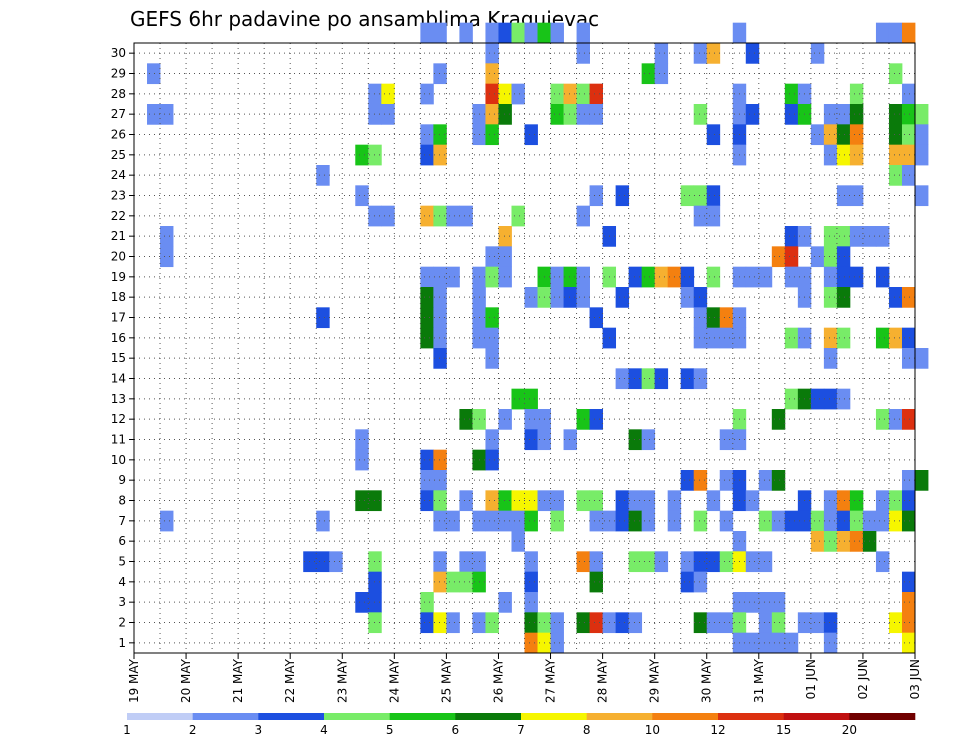 This screenshot has height=742, width=960. What do you see at coordinates (118, 53) in the screenshot?
I see `y-tick-label: 30` at bounding box center [118, 53].